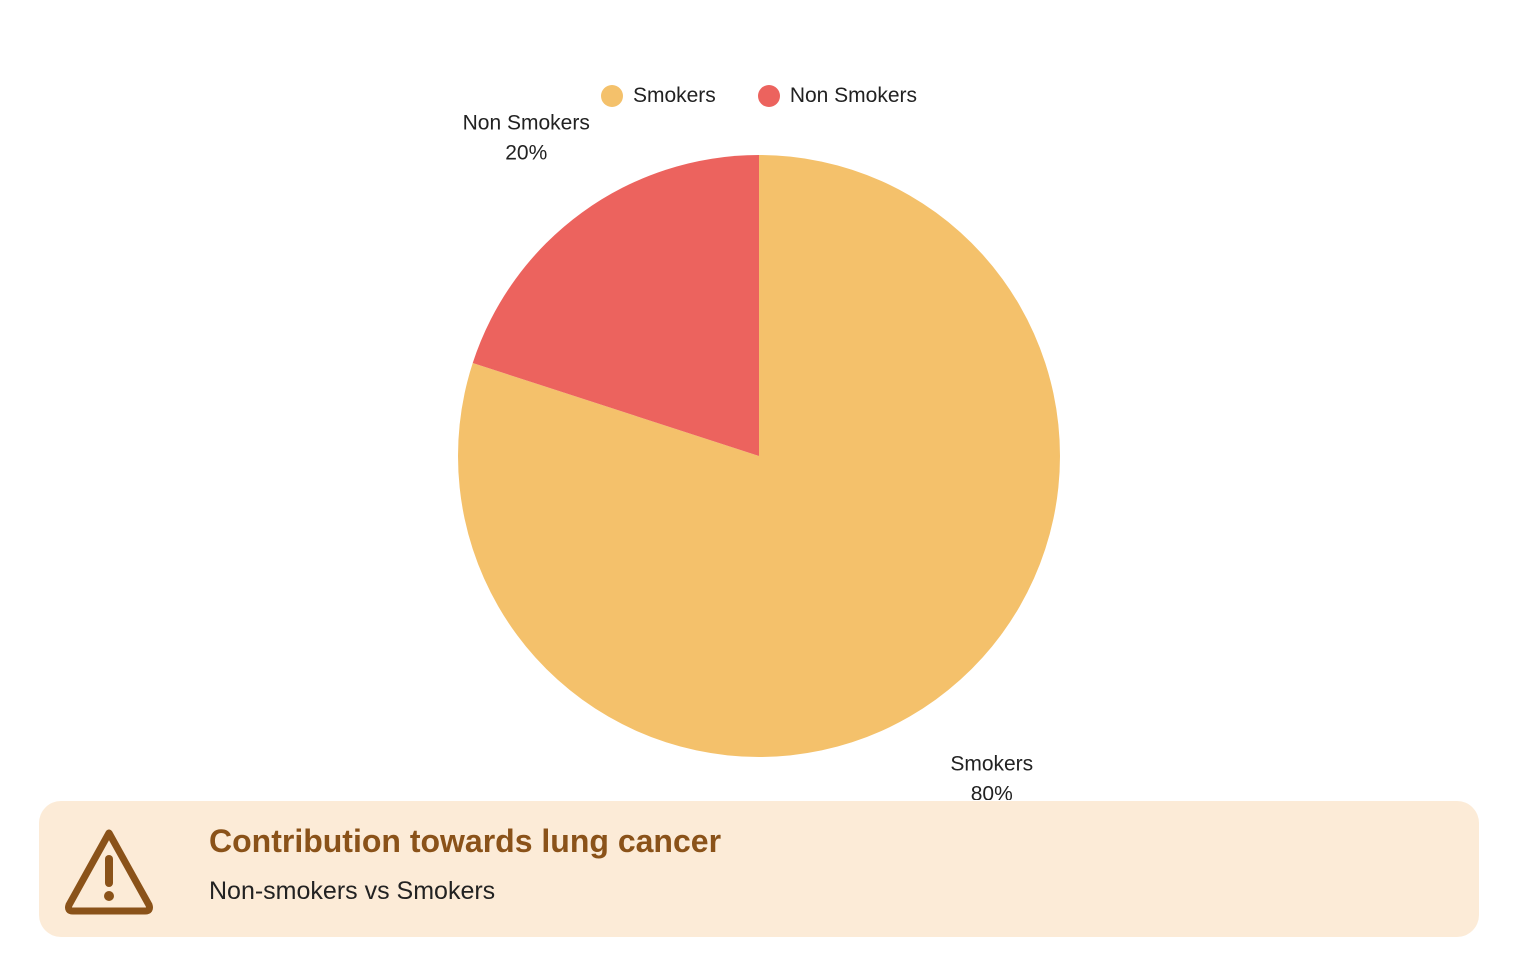 Image resolution: width=1518 pixels, height=956 pixels. What do you see at coordinates (109, 872) in the screenshot?
I see `warning-triangle-icon` at bounding box center [109, 872].